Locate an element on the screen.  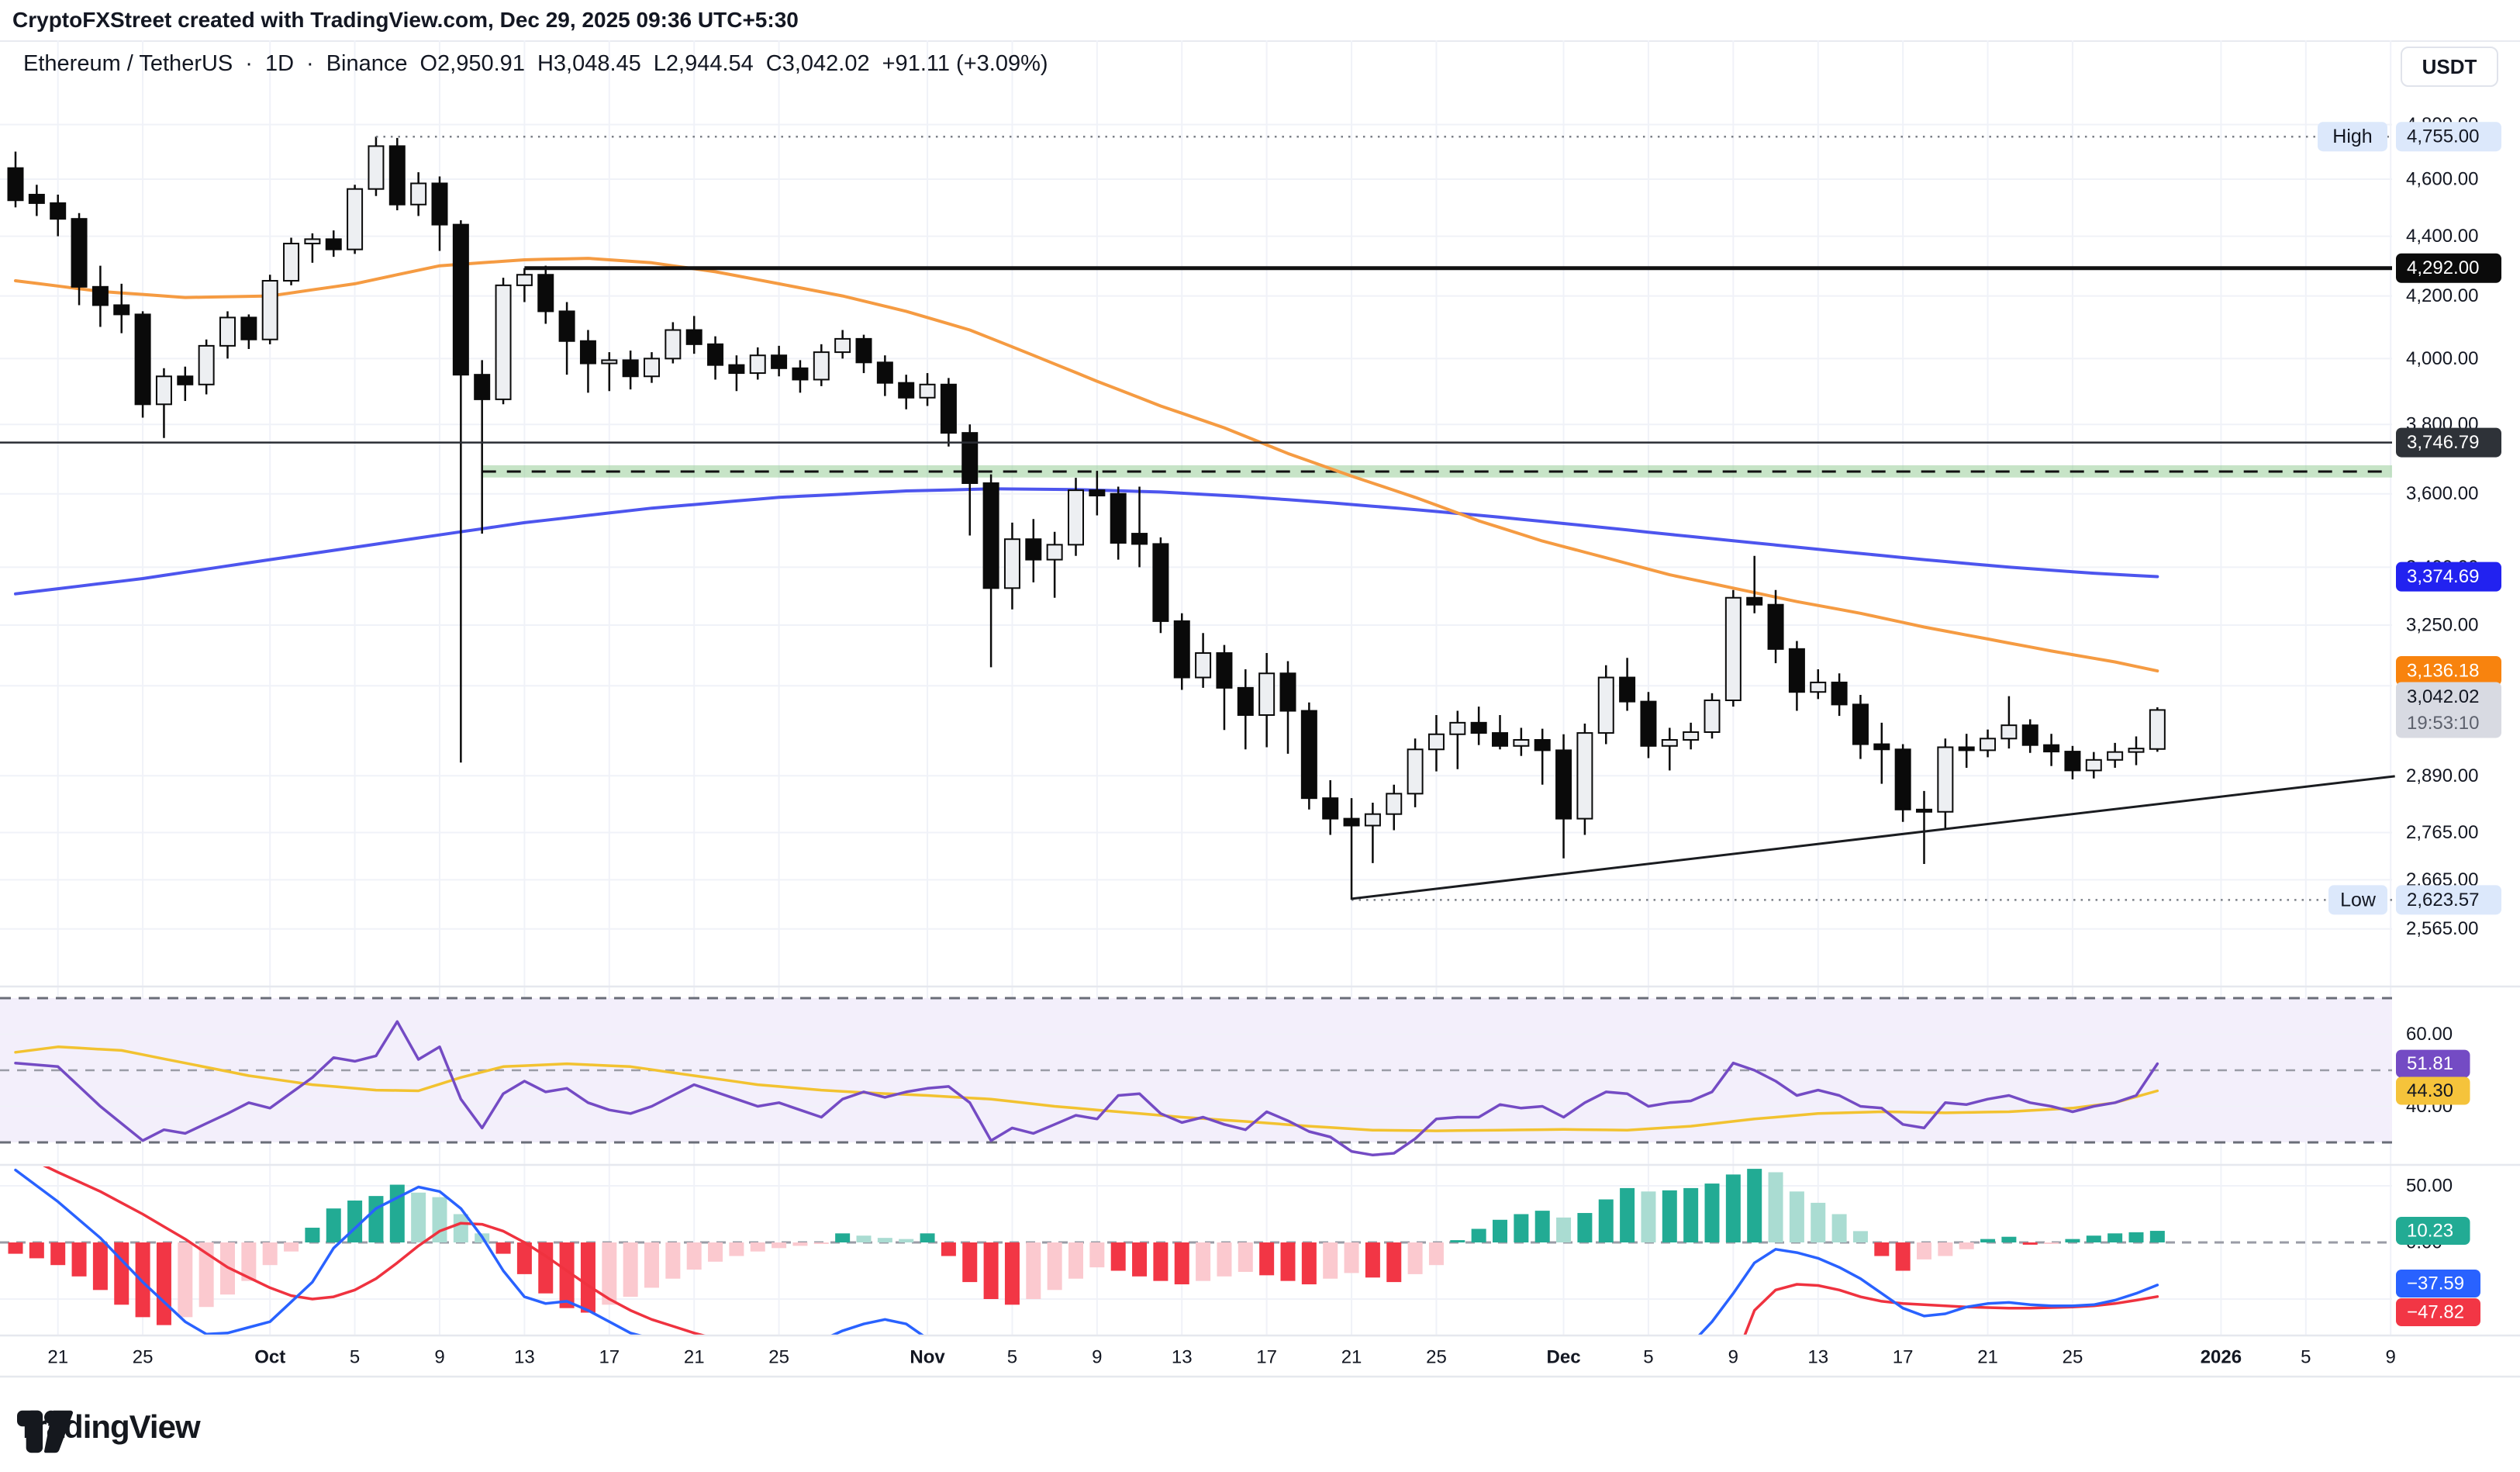
svg-text: 4,292.00 is located at coordinates (2443, 267).